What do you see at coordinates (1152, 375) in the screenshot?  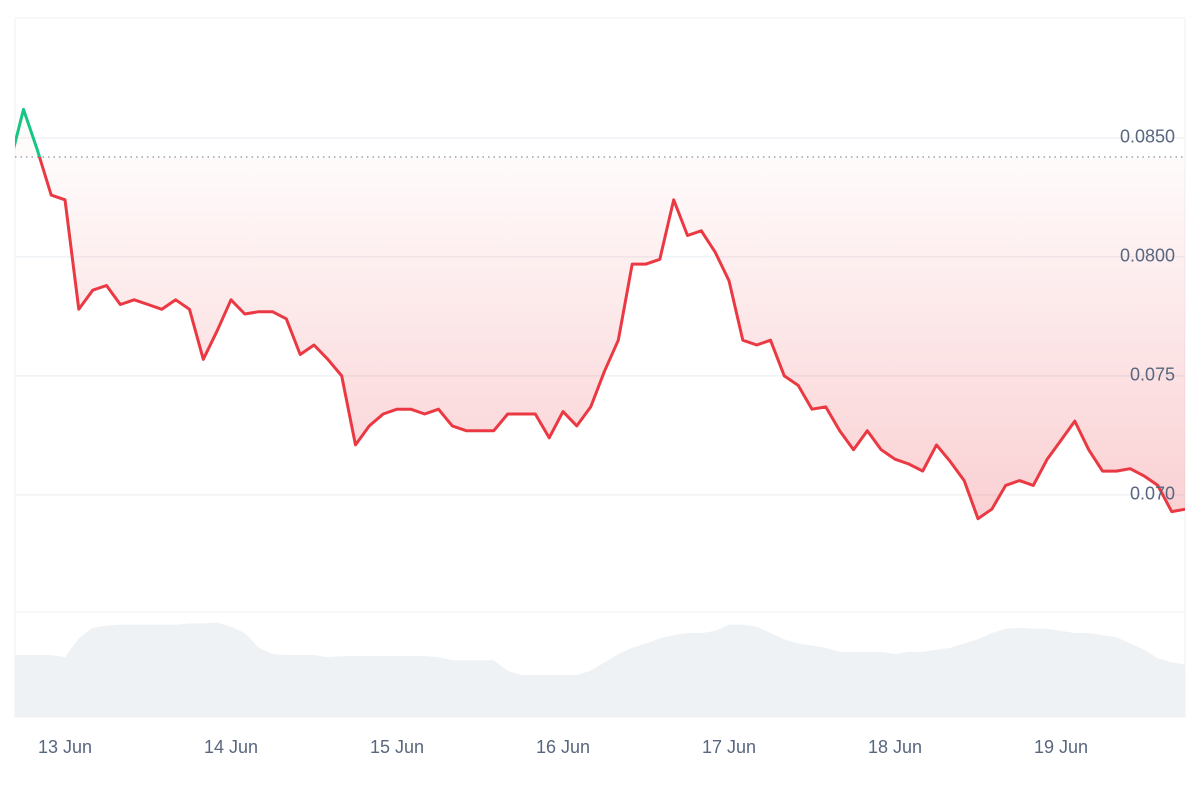 I see `y-tick-label: 0.075` at bounding box center [1152, 375].